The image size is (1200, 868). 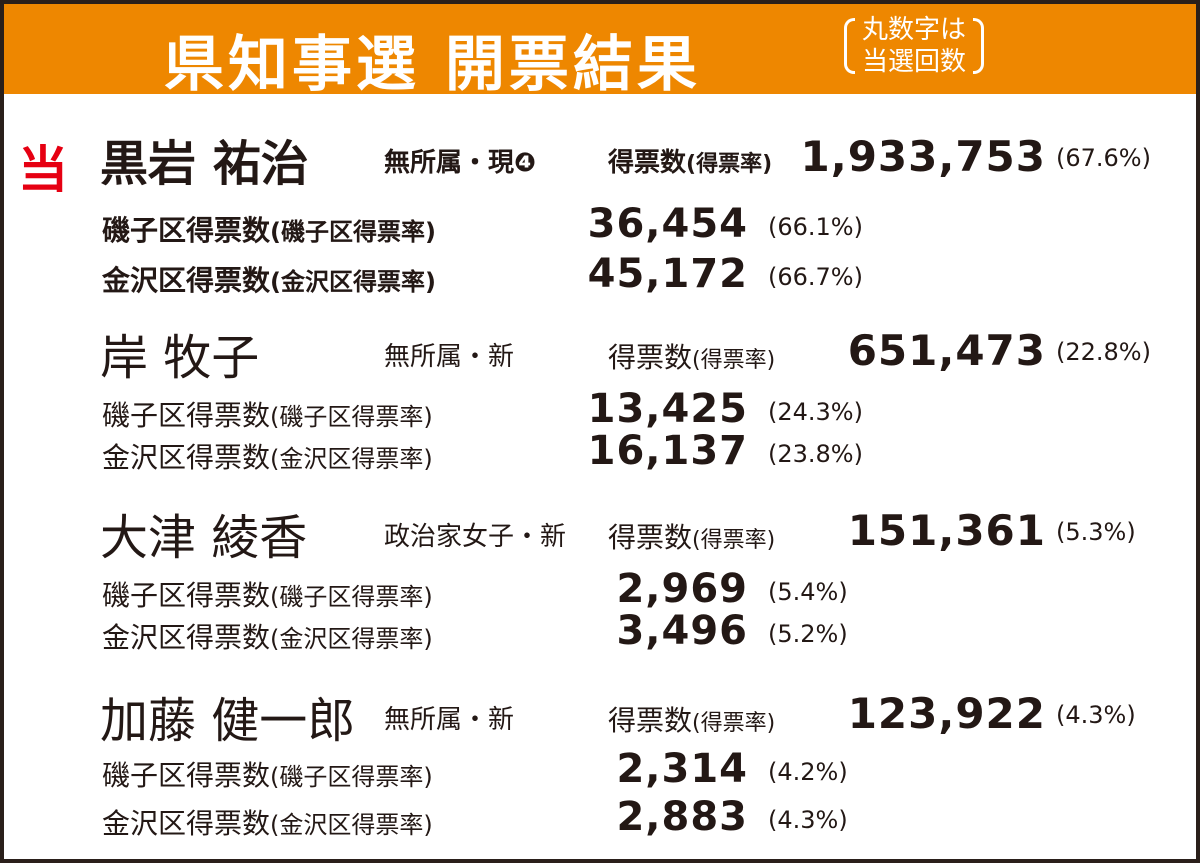 I want to click on total-rate: (5.3%), so click(x=1096, y=532).